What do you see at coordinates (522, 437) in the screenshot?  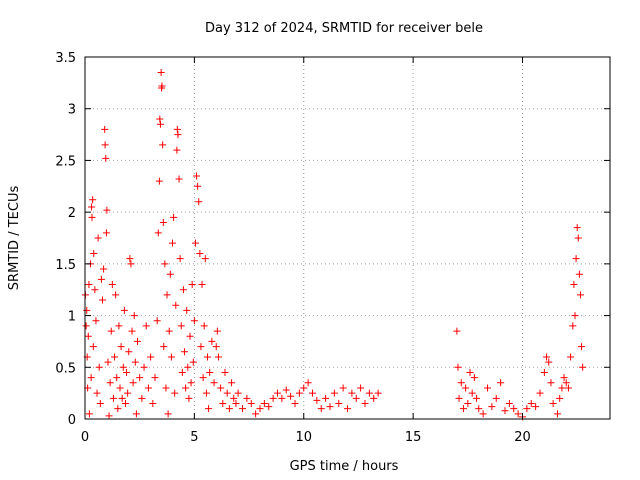 I see `x-tick-label: 20` at bounding box center [522, 437].